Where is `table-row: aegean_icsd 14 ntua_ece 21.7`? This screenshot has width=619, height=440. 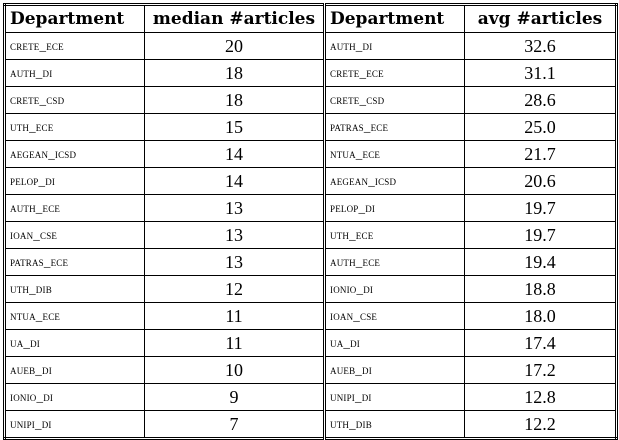
table-row: aegean_icsd 14 ntua_ece 21.7 is located at coordinates (310, 154).